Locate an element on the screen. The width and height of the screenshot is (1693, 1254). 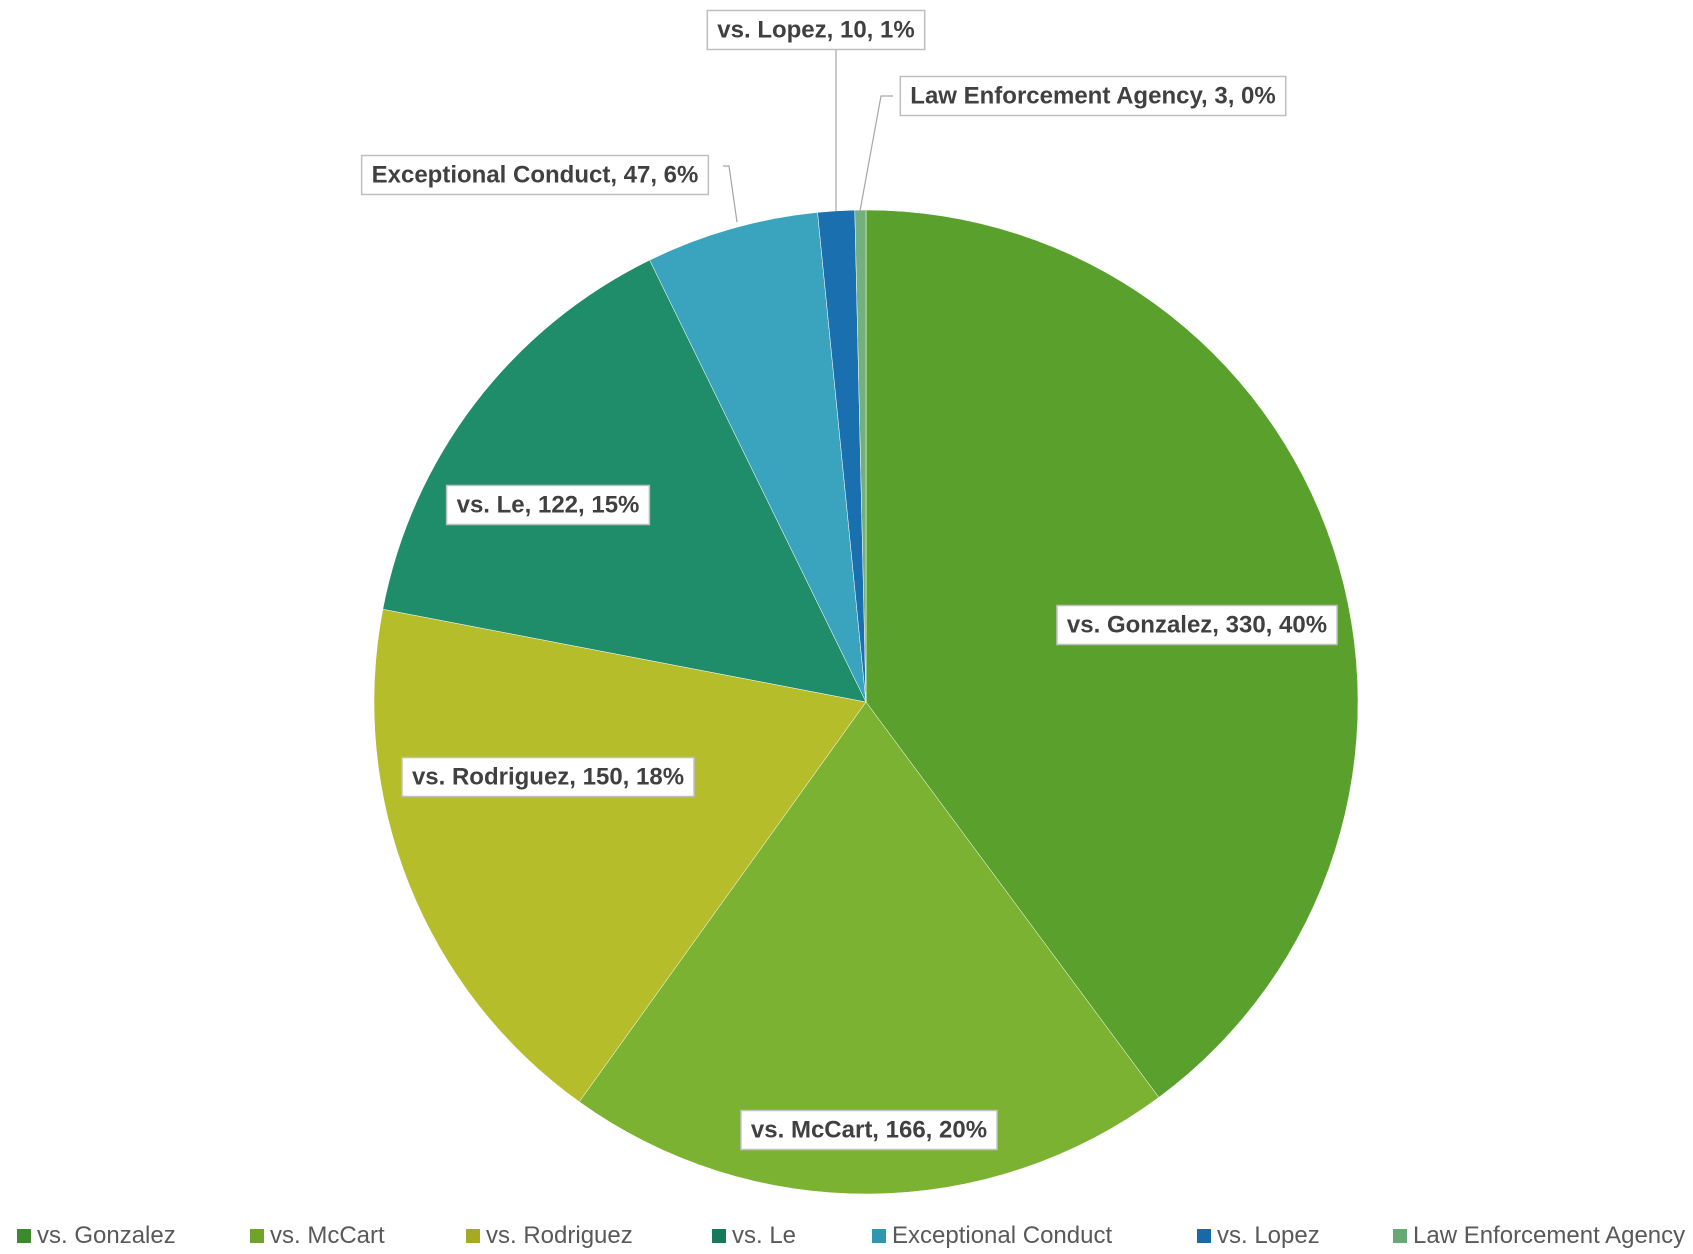
legend-item-lopez: vs. Lopez is located at coordinates (1258, 1236).